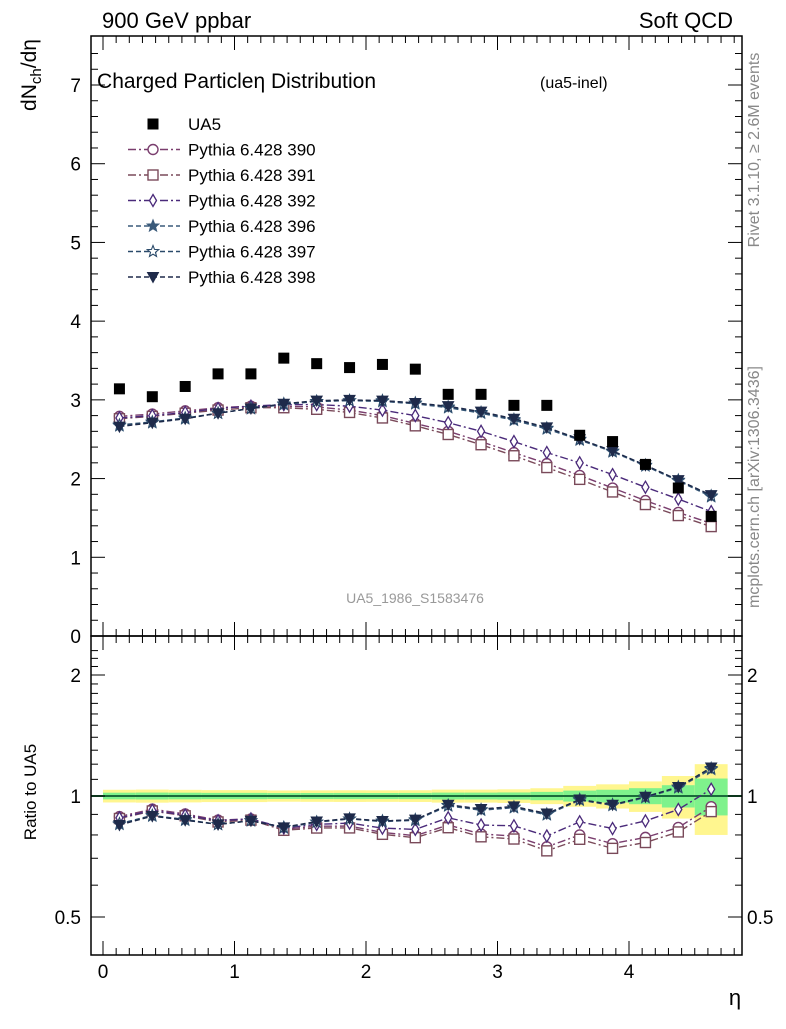 This screenshot has height=1029, width=786. I want to click on x-axis-label: η, so click(735, 997).